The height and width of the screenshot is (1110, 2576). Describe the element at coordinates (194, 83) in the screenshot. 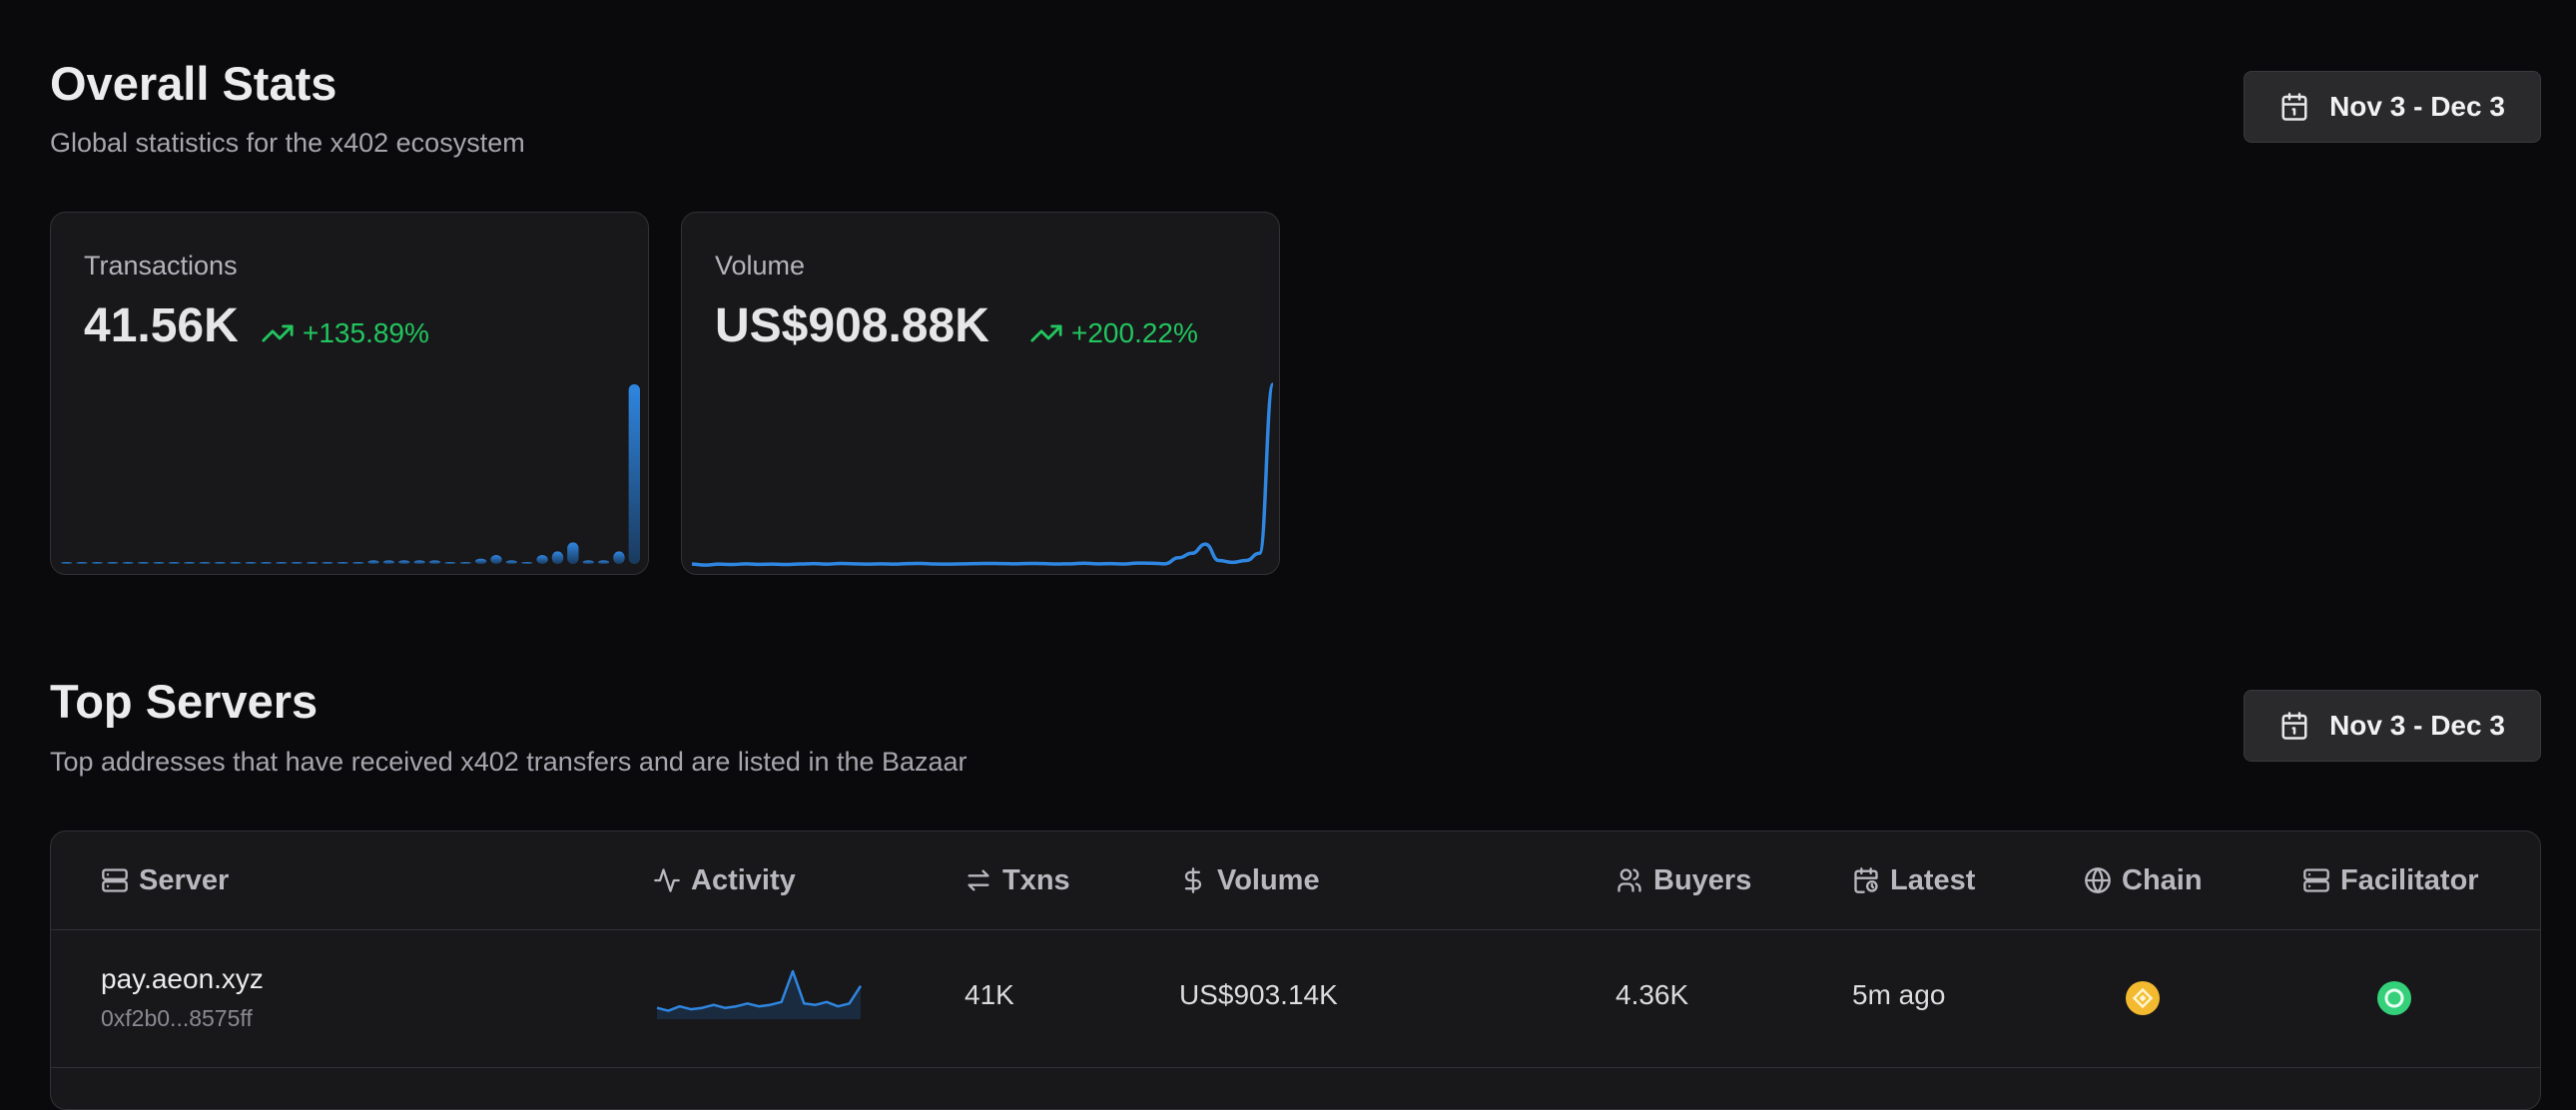

I see `overall-stats-title: Overall Stats` at that location.